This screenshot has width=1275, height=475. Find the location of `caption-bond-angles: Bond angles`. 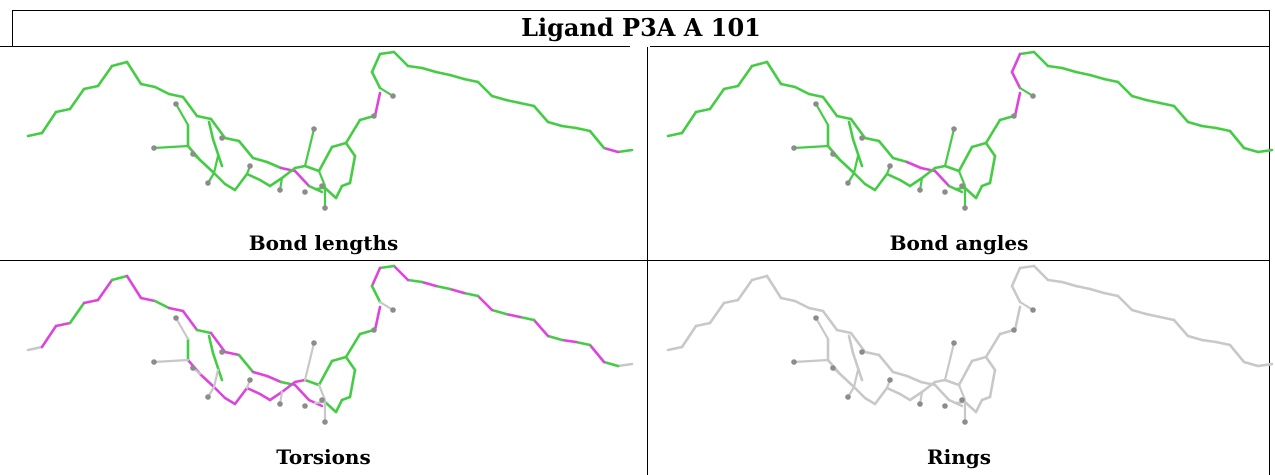

caption-bond-angles: Bond angles is located at coordinates (959, 243).